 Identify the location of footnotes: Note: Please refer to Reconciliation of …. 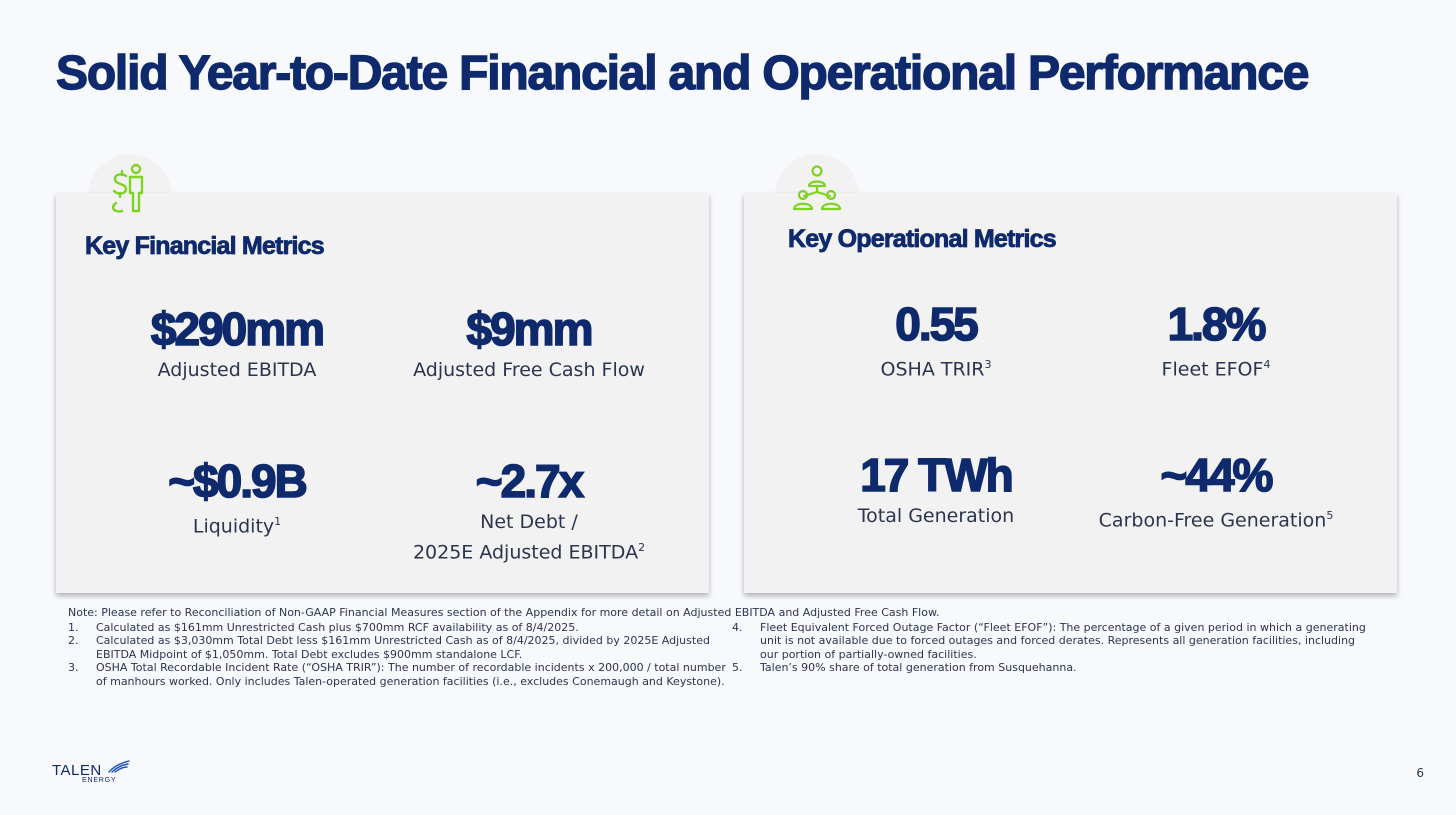
(733, 647).